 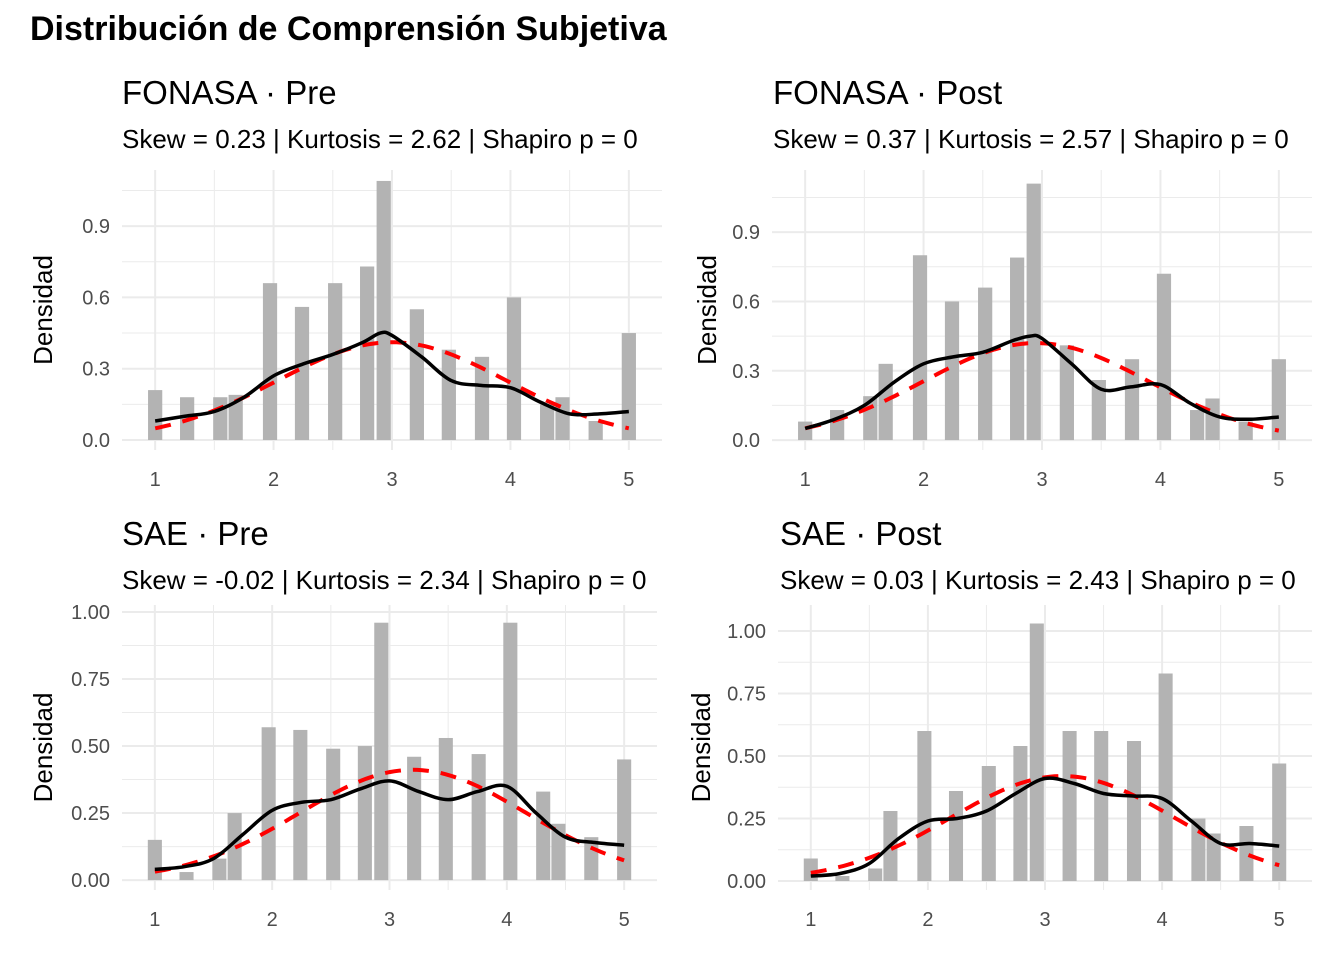 What do you see at coordinates (392, 385) in the screenshot?
I see `normal-fit-curve` at bounding box center [392, 385].